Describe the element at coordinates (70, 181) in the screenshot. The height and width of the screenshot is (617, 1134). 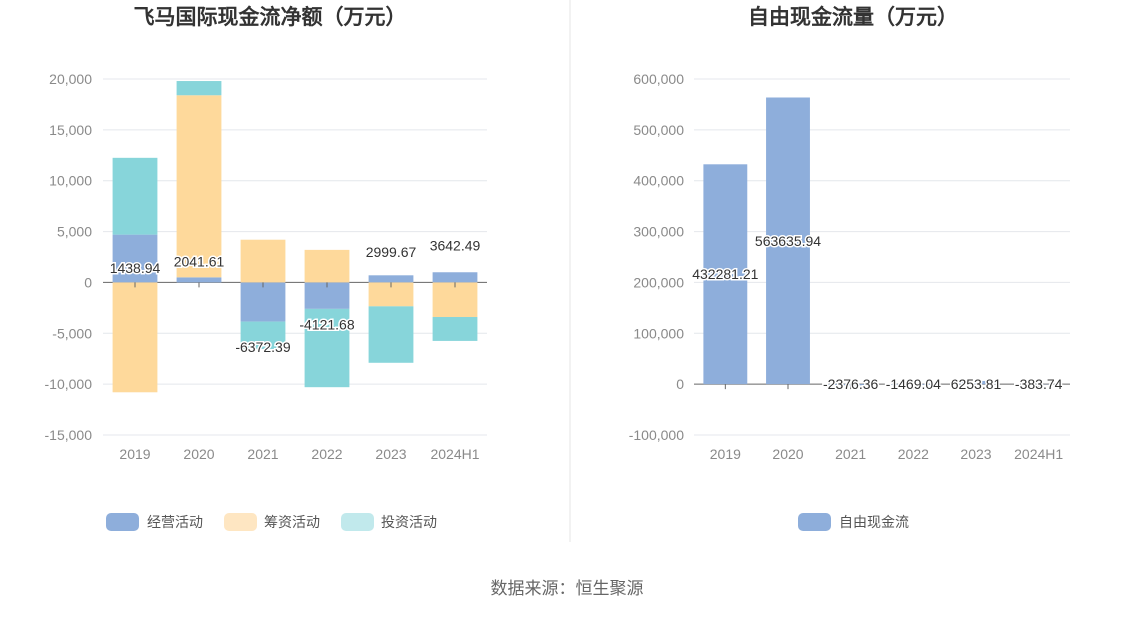
I see `y-tick-label: 10,000` at that location.